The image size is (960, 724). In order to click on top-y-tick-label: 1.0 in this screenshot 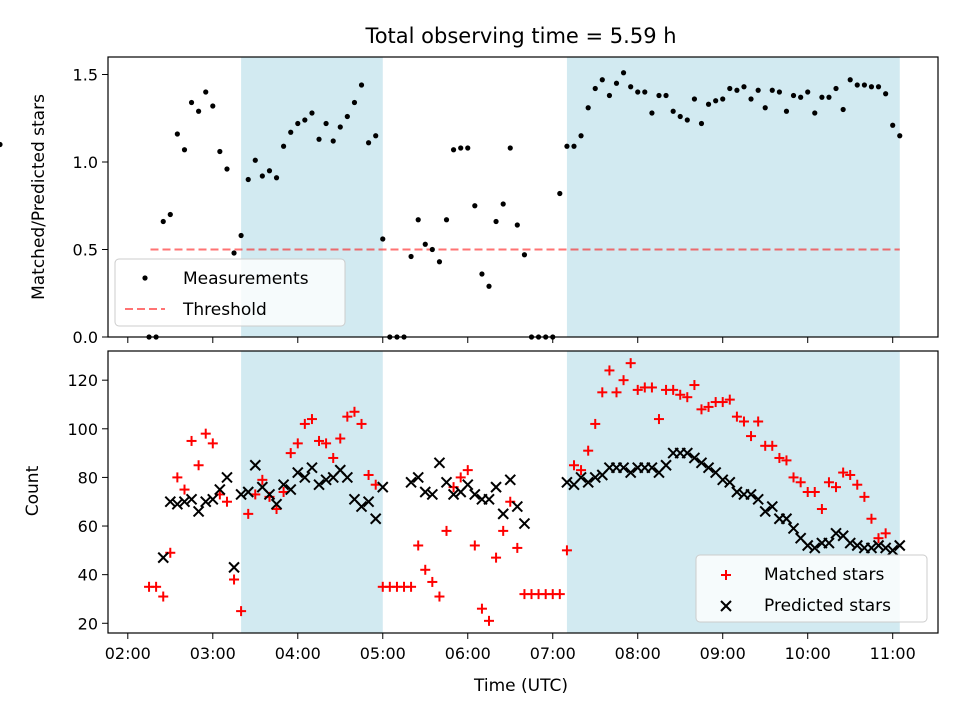, I will do `click(85, 162)`.